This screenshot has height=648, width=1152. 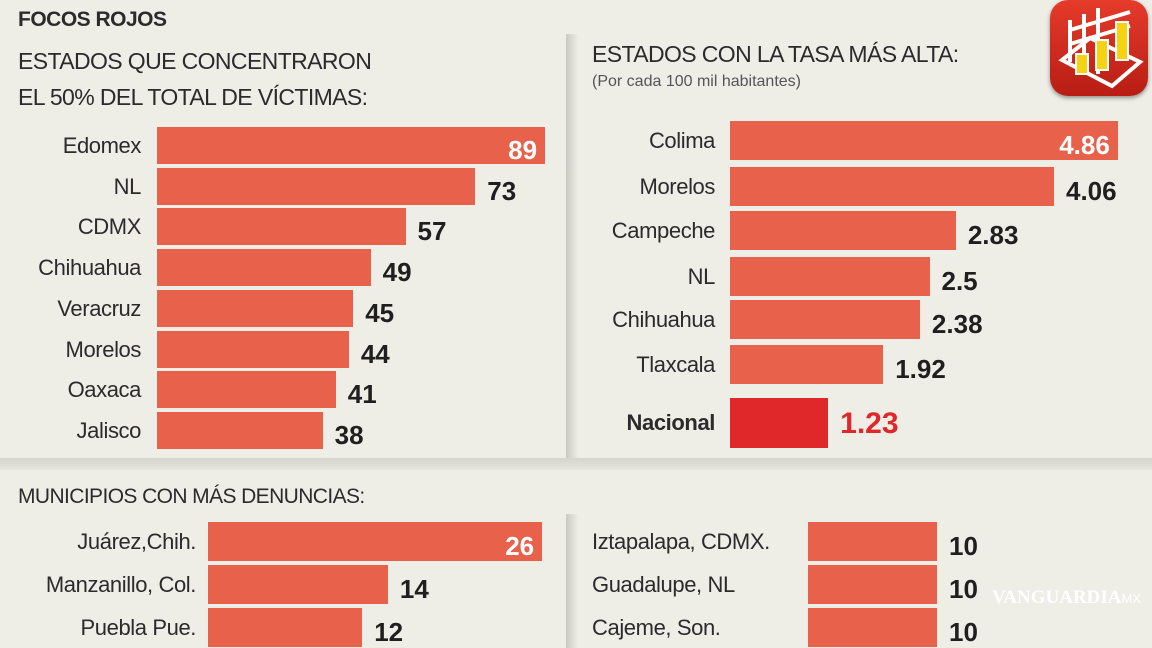 What do you see at coordinates (191, 496) in the screenshot?
I see `chart3-title: MUNICIPIOS CON MÁS DENUNCIAS:` at bounding box center [191, 496].